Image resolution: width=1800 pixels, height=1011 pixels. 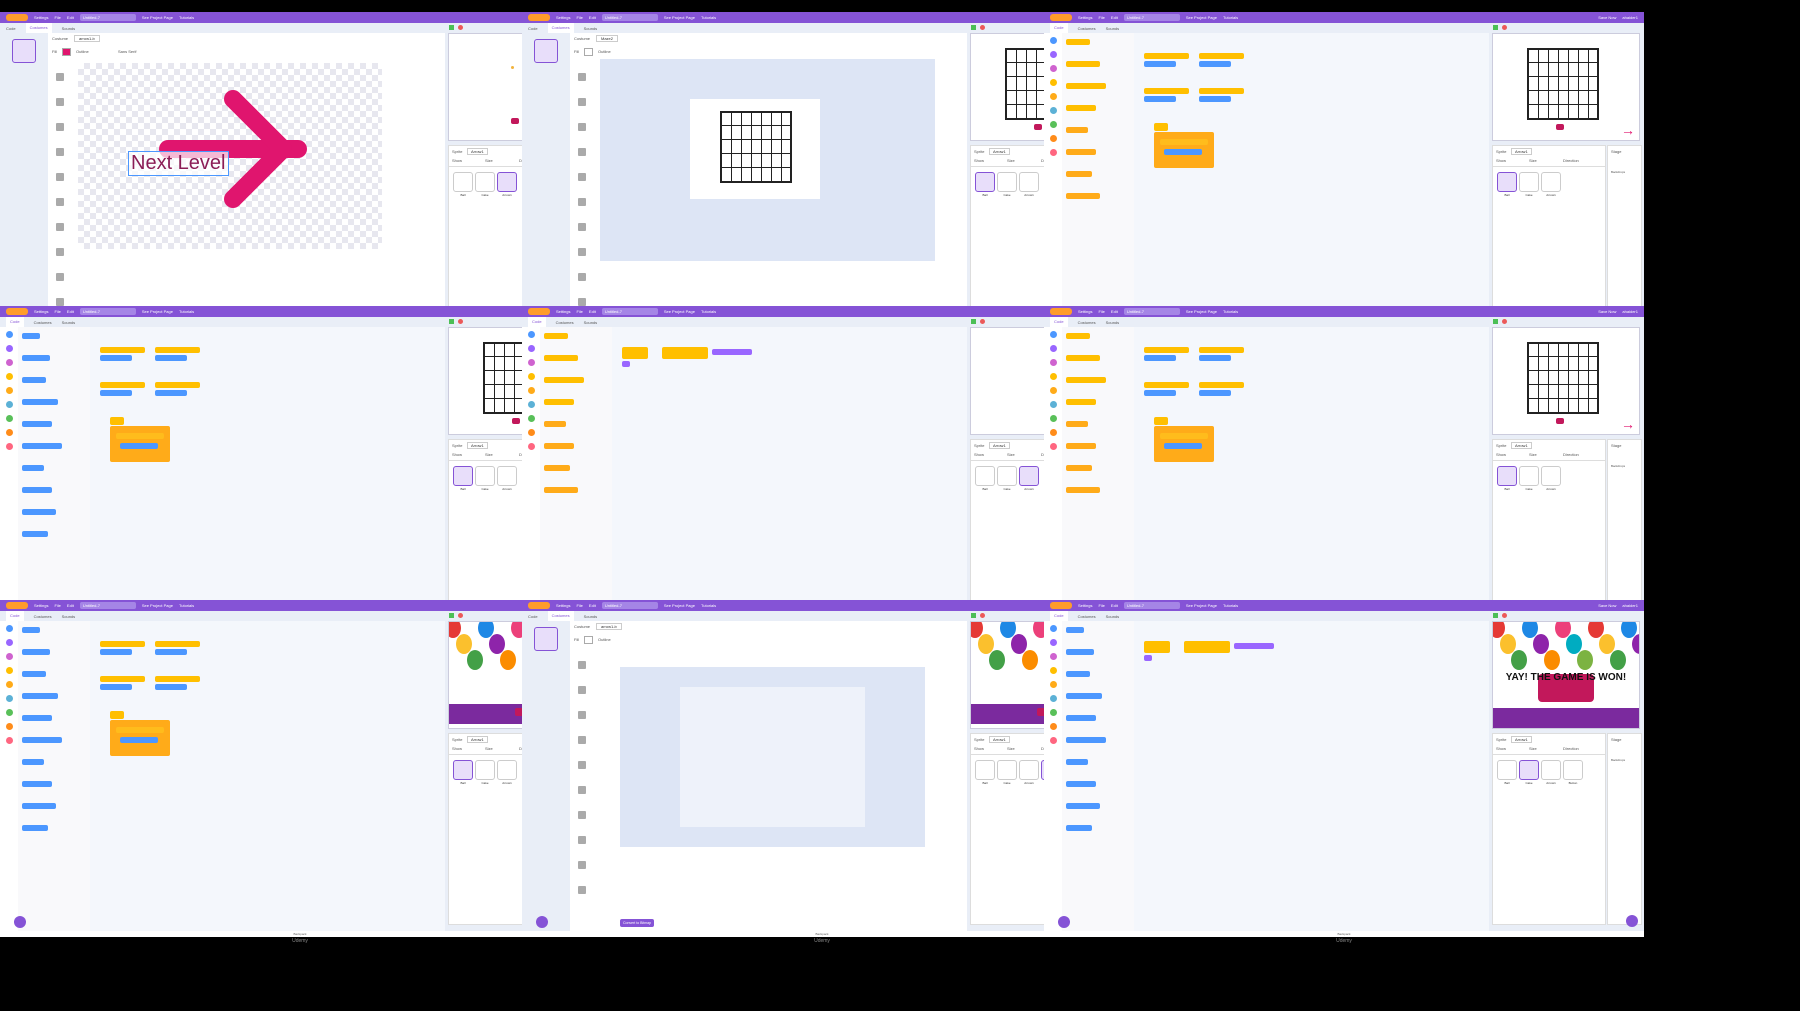 What do you see at coordinates (1630, 605) in the screenshot?
I see `user-menu: ahaider1` at bounding box center [1630, 605].